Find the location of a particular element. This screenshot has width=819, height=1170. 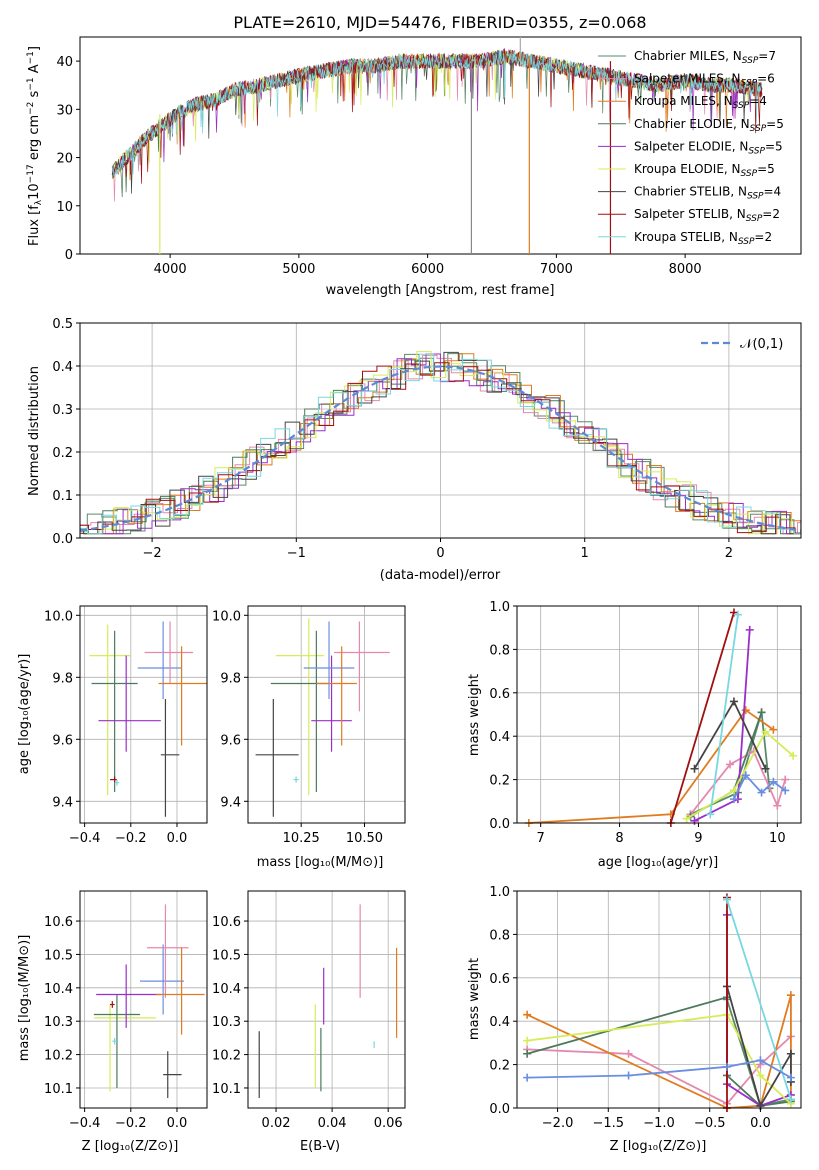

massebv-frame is located at coordinates (326, 999).